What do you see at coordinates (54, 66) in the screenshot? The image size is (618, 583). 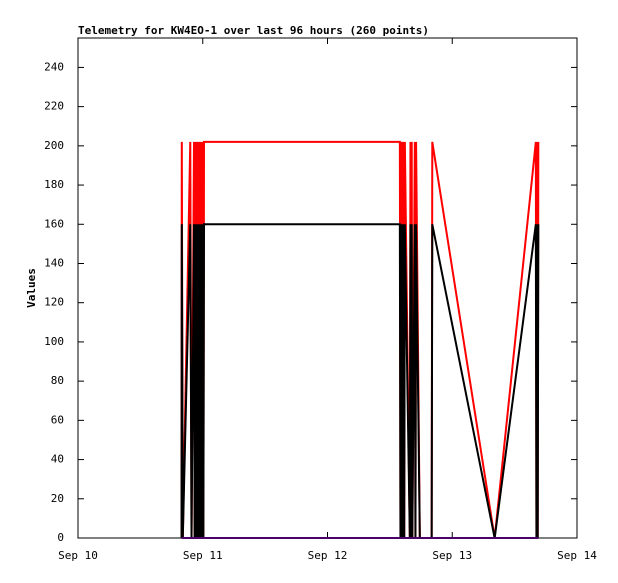 I see `y-tick-label: 240` at bounding box center [54, 66].